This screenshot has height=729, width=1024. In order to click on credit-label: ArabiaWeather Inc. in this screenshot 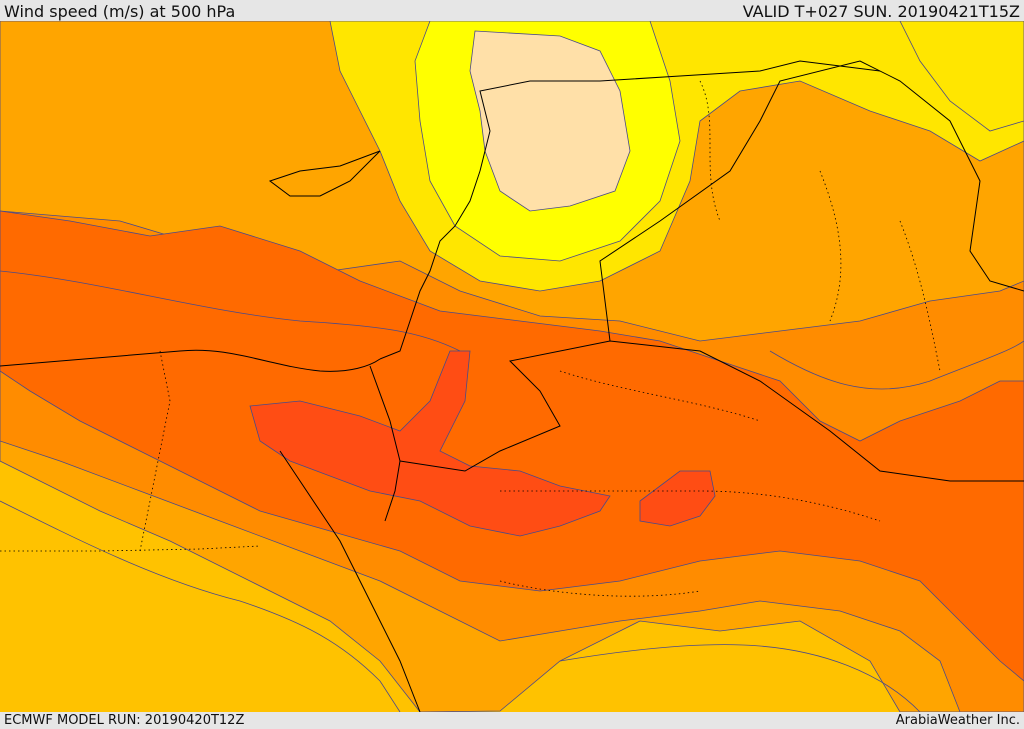, I will do `click(957, 720)`.